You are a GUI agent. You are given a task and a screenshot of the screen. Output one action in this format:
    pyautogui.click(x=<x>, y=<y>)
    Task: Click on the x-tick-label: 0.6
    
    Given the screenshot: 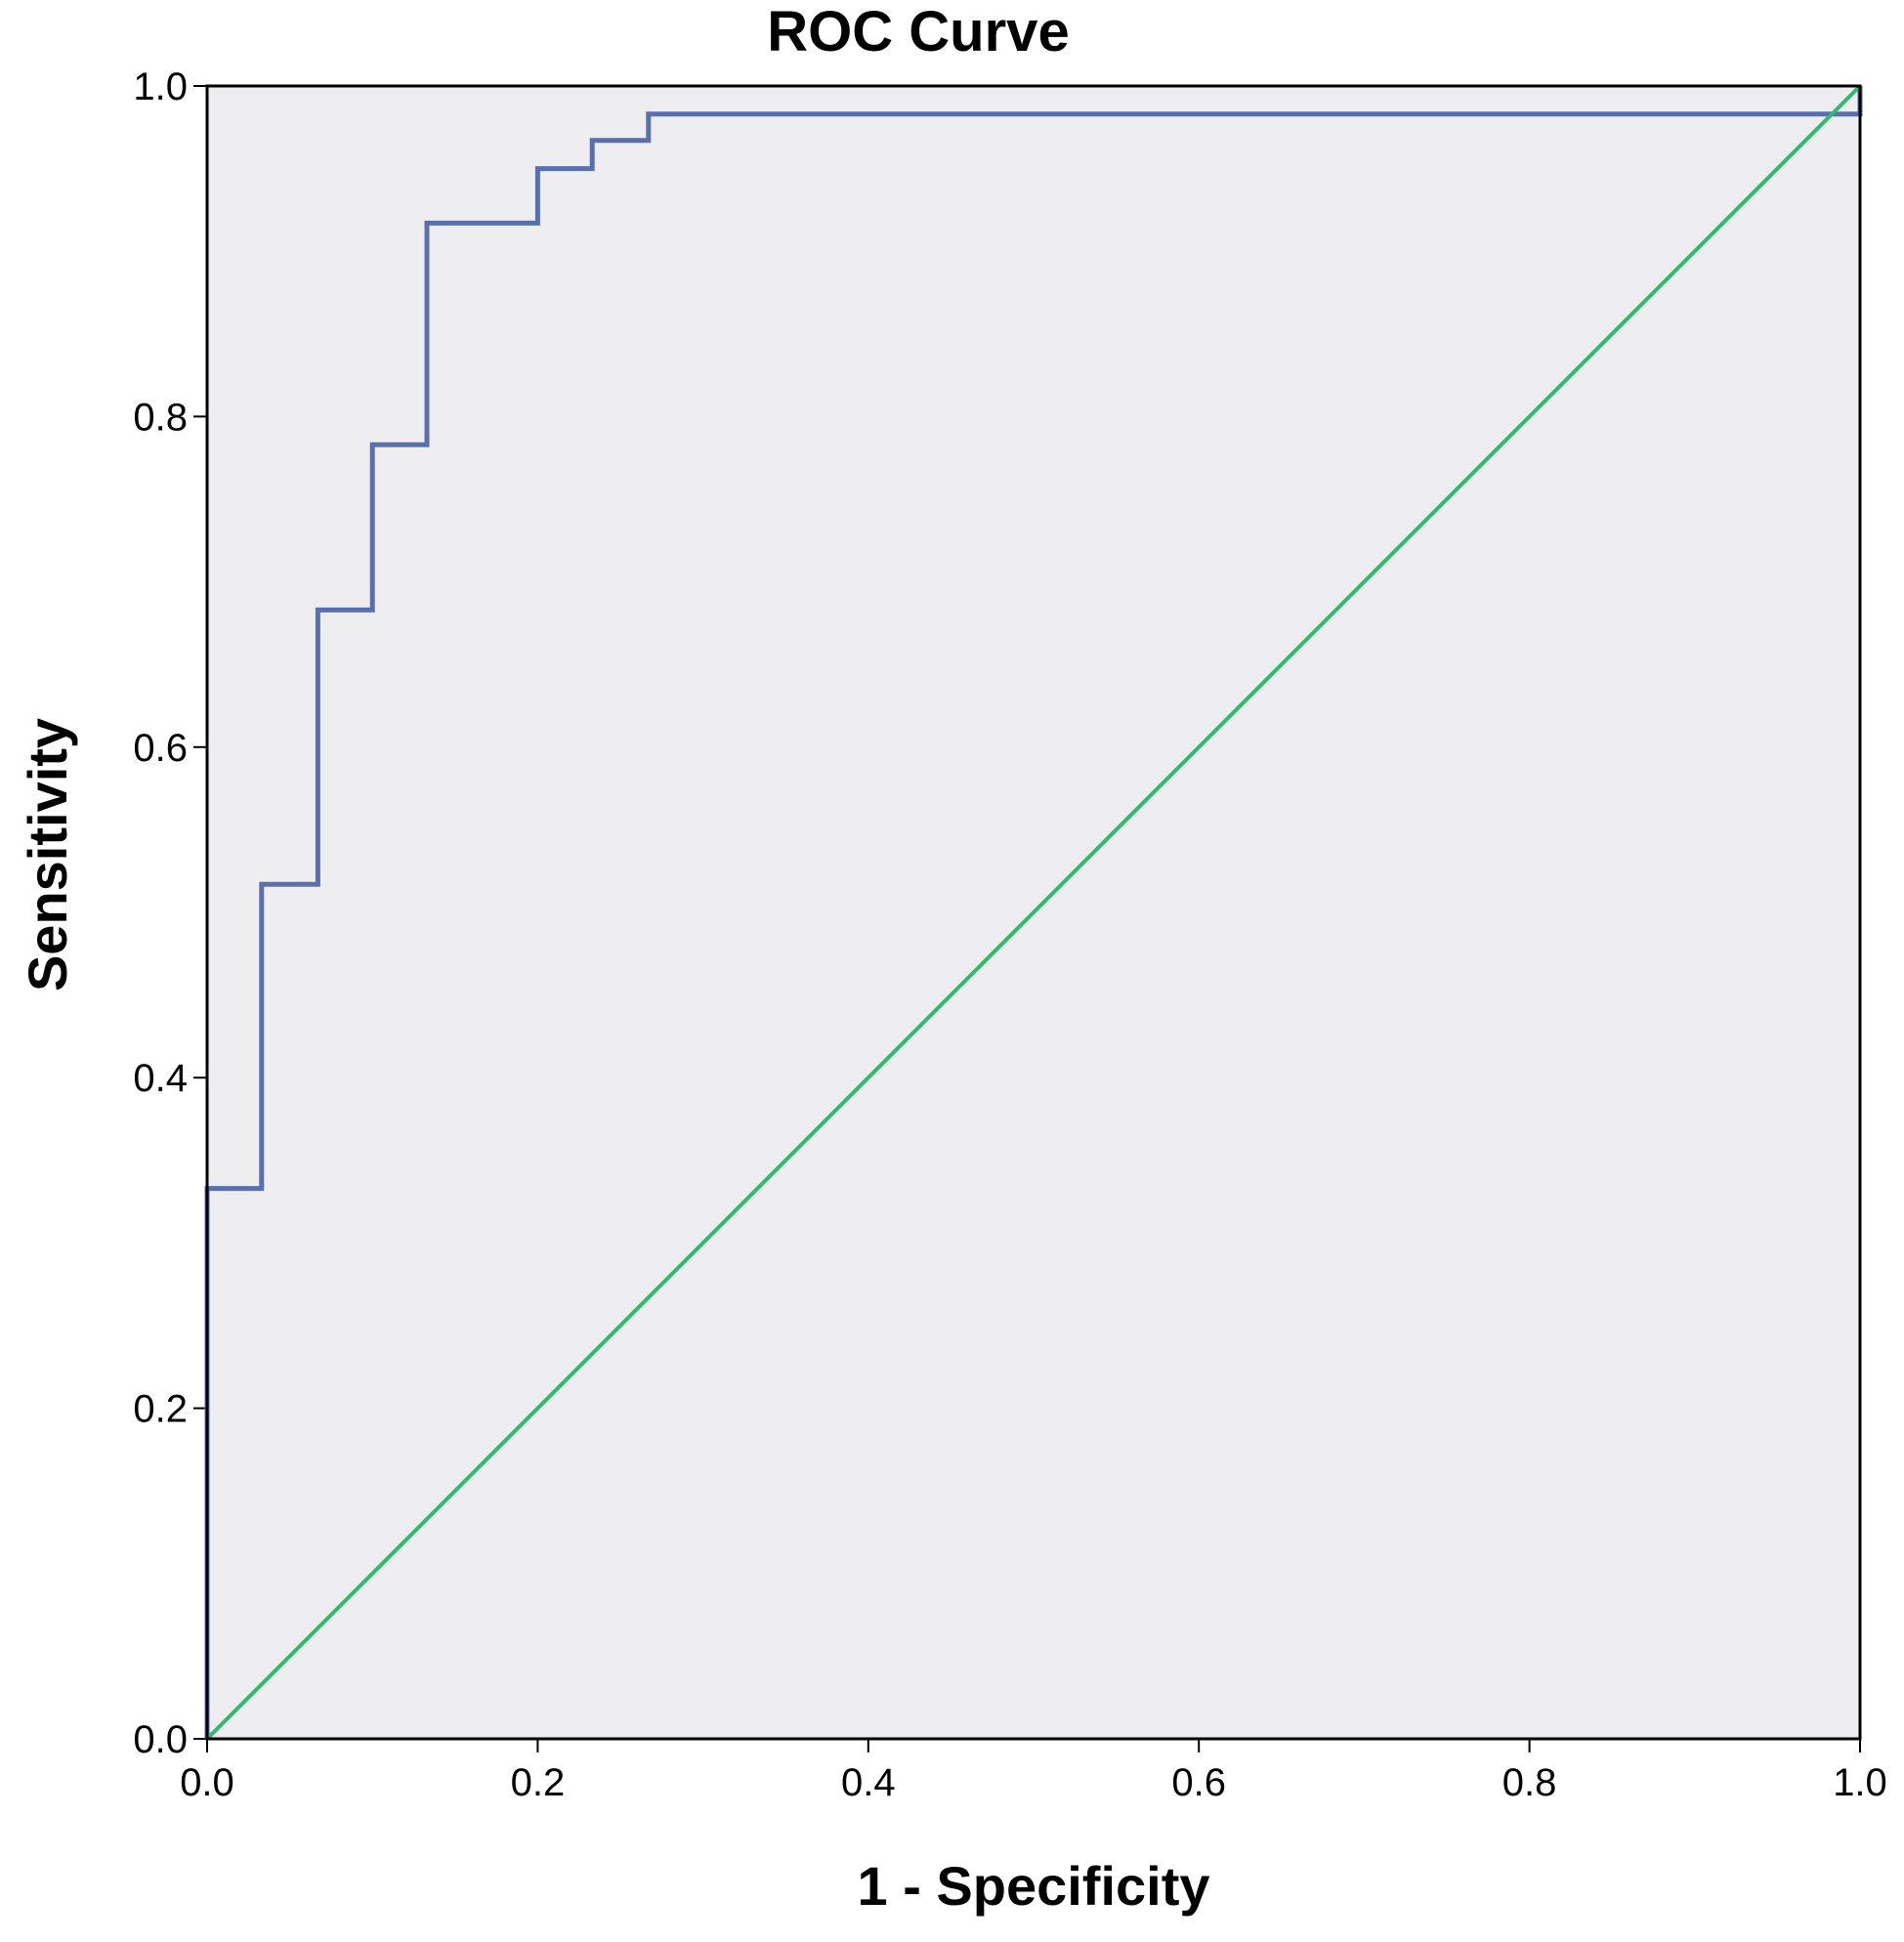 What is the action you would take?
    pyautogui.click(x=1198, y=1782)
    